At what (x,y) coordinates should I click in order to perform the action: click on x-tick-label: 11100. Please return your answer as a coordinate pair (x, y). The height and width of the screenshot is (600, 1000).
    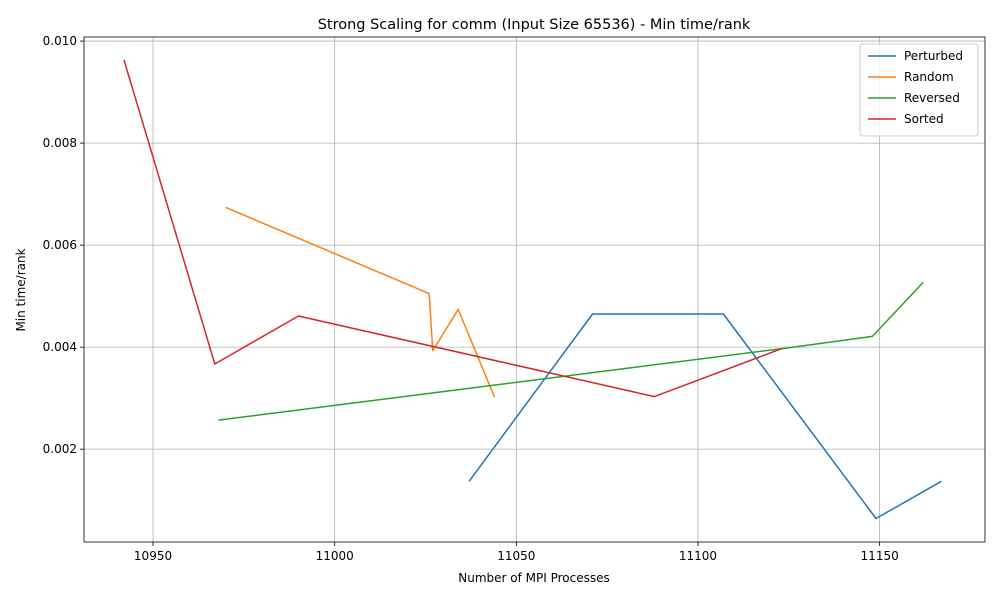
    Looking at the image, I should click on (698, 556).